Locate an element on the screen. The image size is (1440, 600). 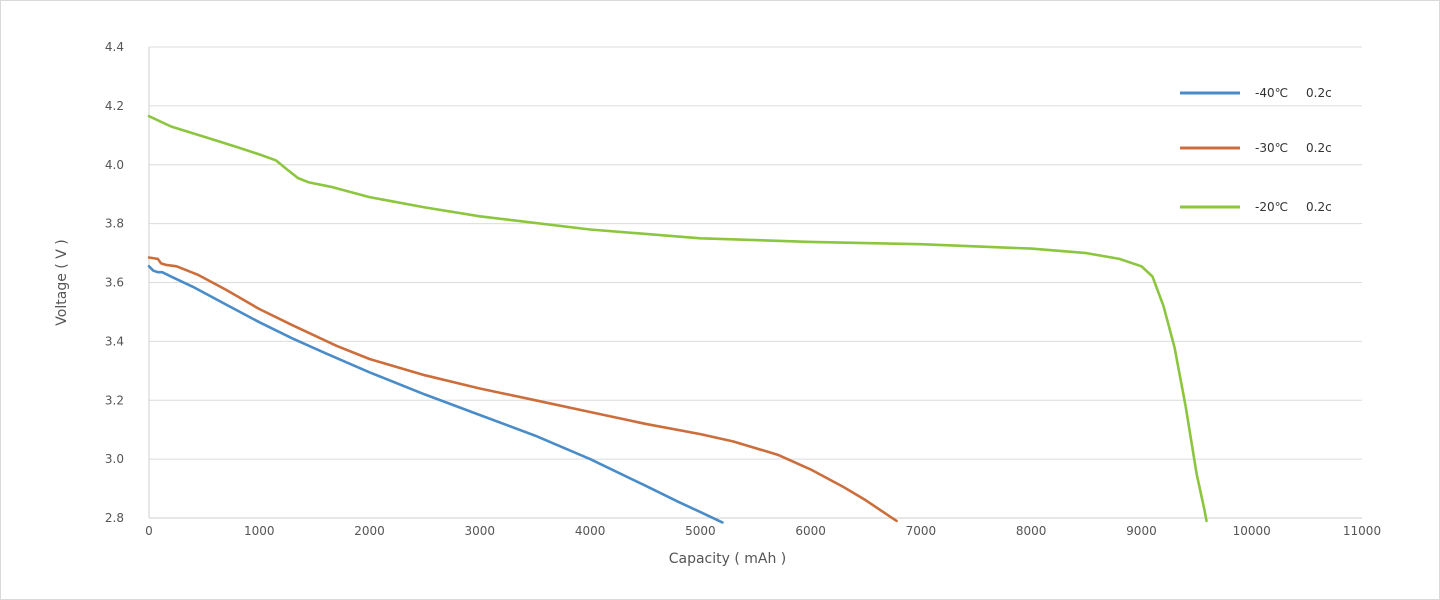
legend-label: -30℃ is located at coordinates (1271, 148).